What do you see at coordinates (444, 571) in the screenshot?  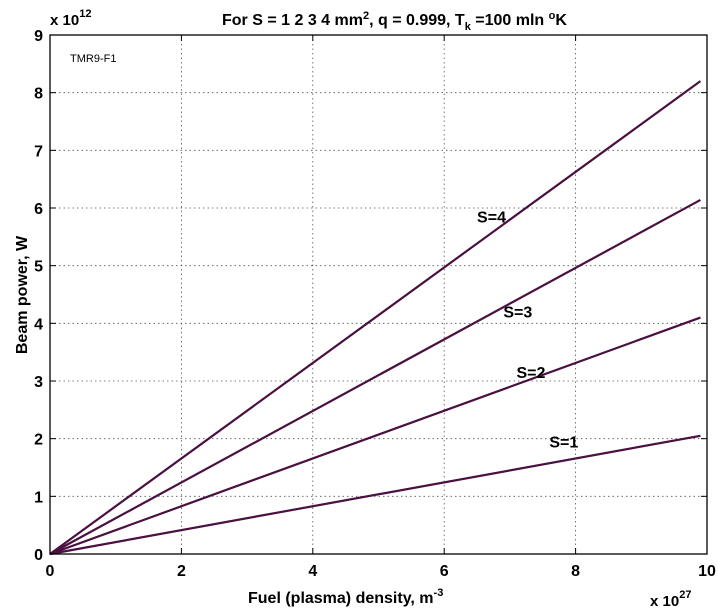 I see `x-tick-label: 6` at bounding box center [444, 571].